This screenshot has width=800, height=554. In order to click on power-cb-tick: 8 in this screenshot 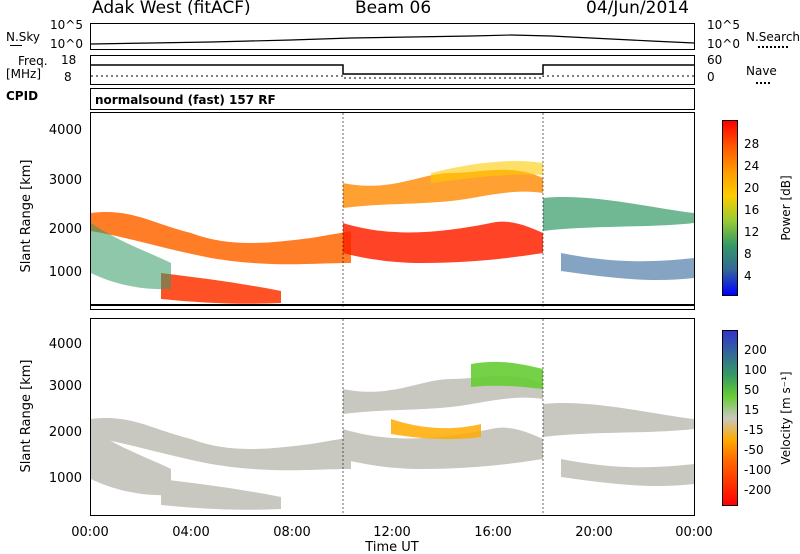, I will do `click(748, 254)`.